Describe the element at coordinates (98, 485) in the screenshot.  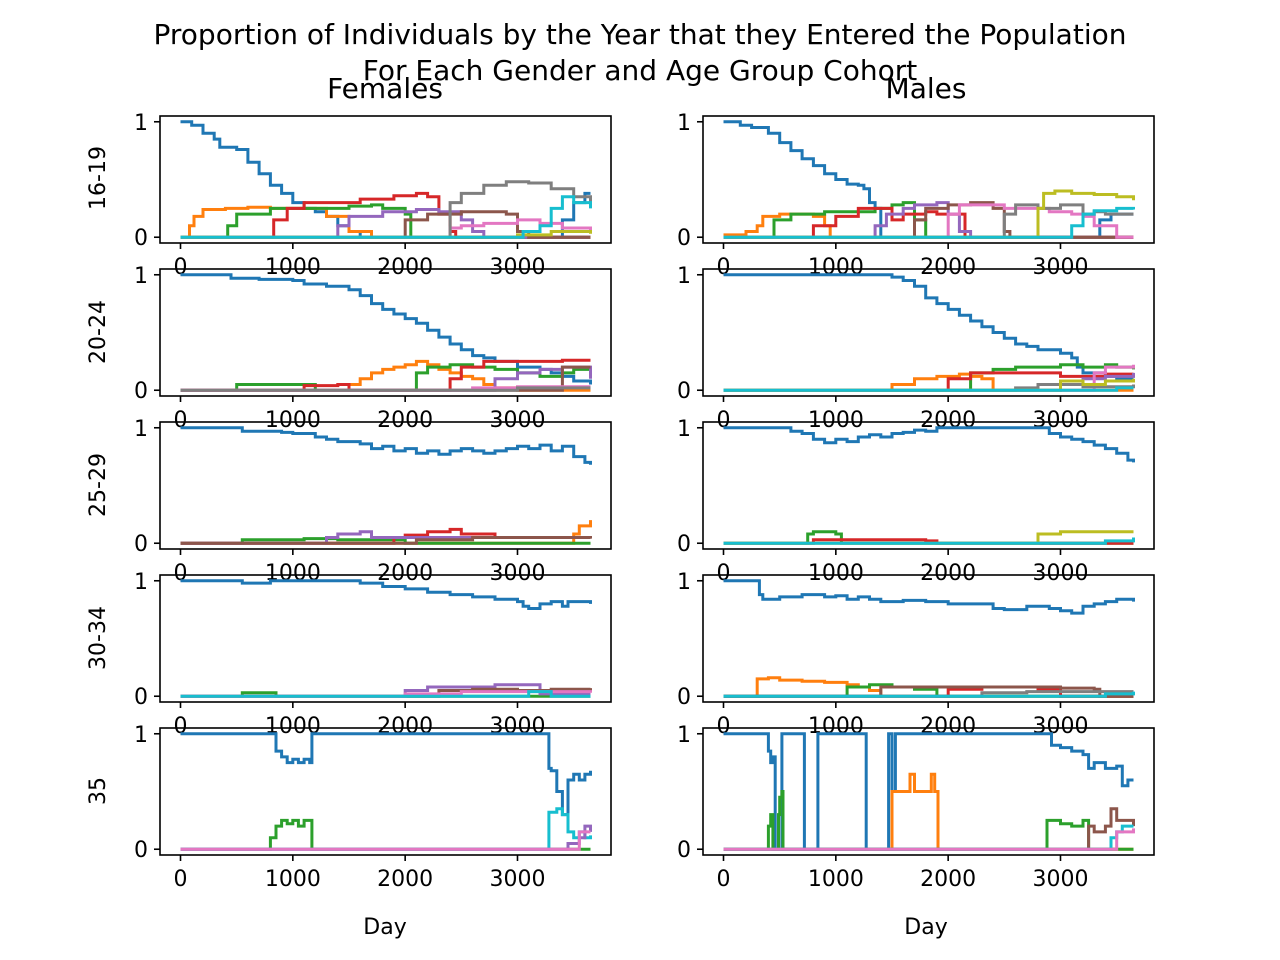
I see `row-label-25-29: 25-29` at that location.